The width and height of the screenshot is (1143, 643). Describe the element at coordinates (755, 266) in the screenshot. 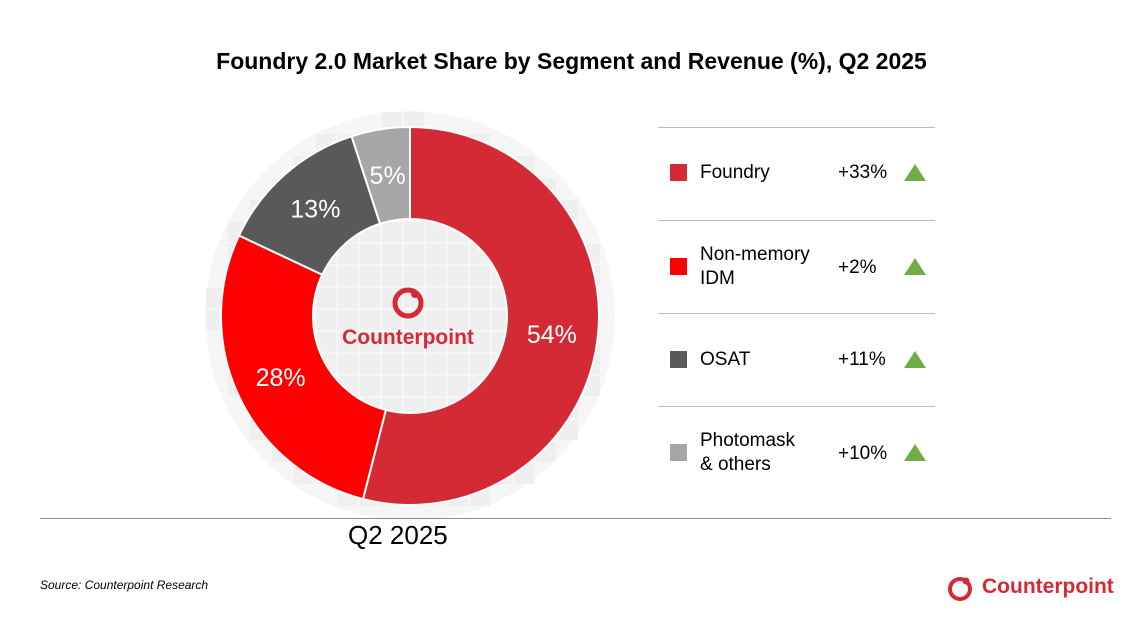

I see `legend-label: Non-memory IDM` at that location.